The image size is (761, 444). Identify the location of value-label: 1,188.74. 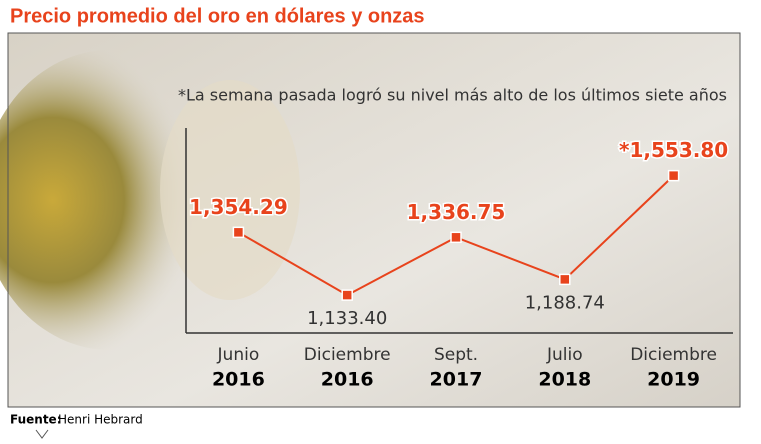
(565, 302).